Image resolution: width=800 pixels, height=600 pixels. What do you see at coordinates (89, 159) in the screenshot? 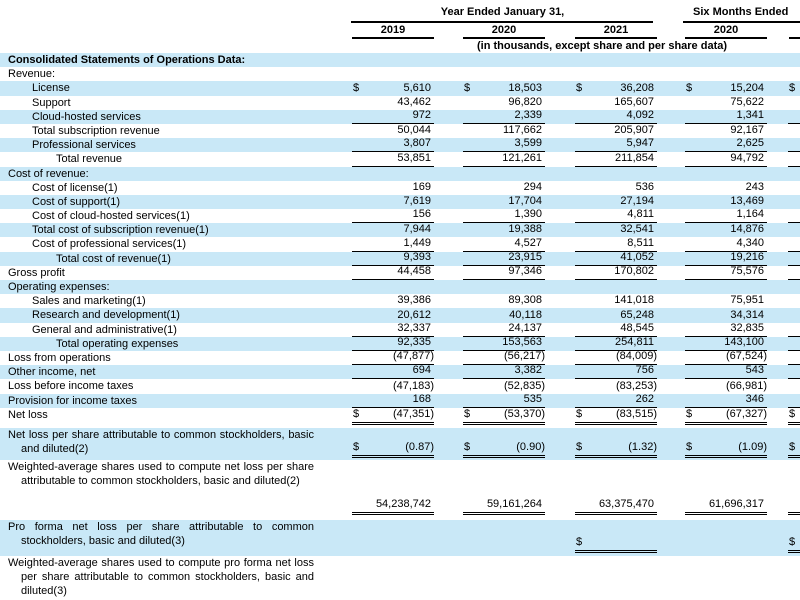
I see `row-label: Total revenue` at bounding box center [89, 159].